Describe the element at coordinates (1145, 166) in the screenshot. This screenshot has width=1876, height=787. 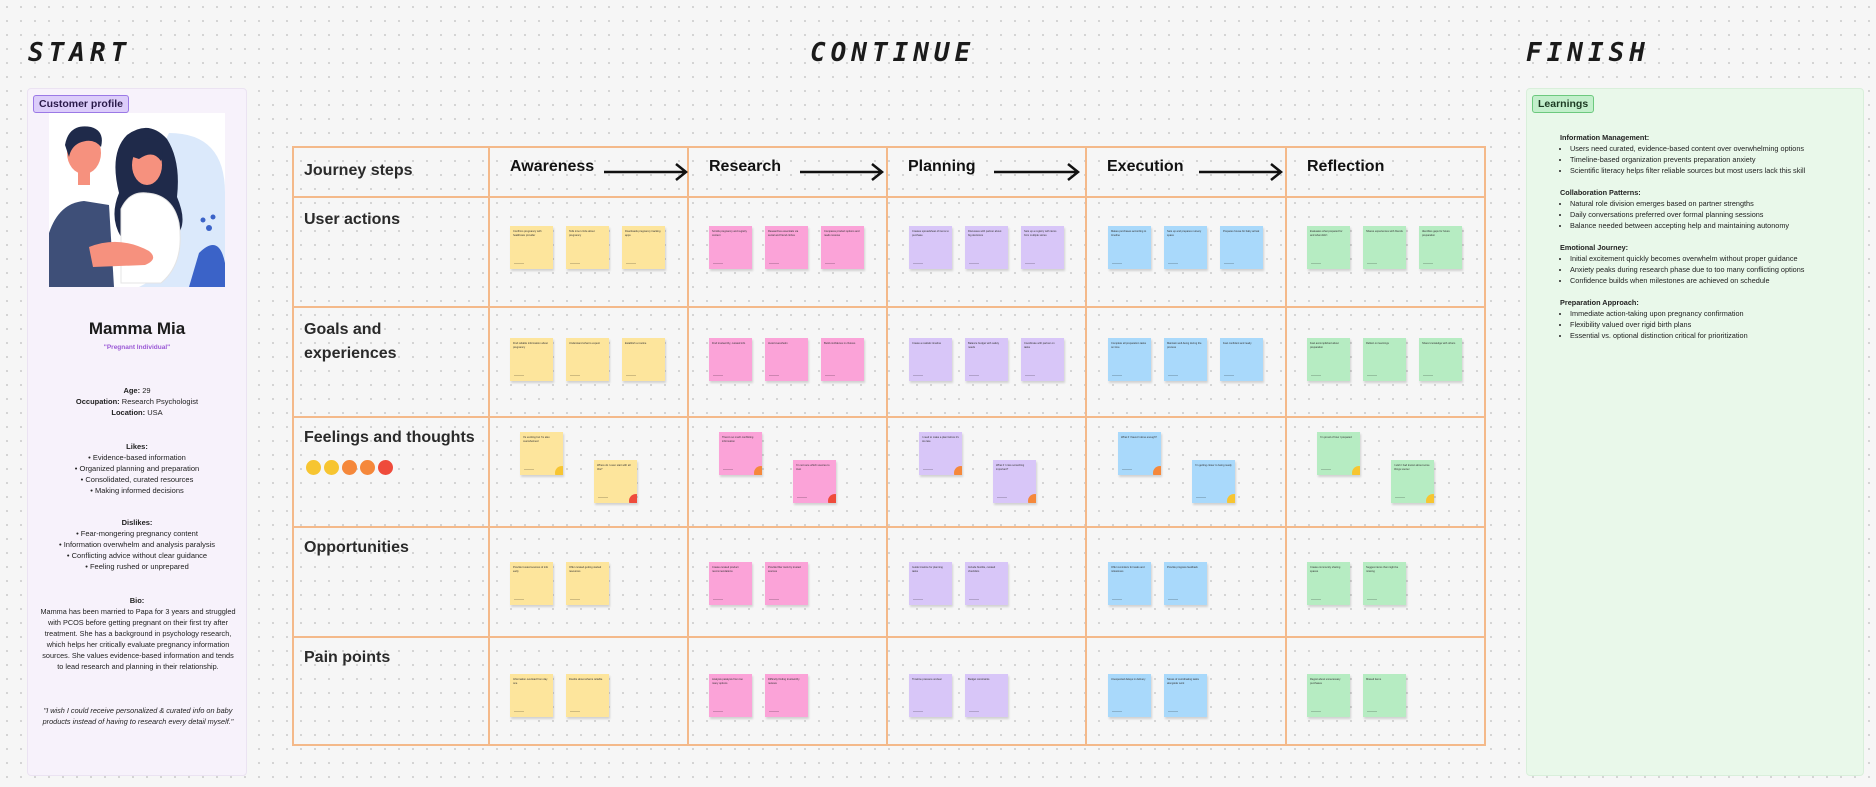
I see `stage-execution: Execution` at that location.